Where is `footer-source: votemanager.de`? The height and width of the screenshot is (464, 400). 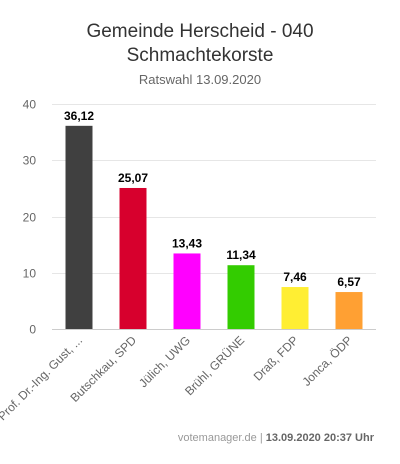 footer-source: votemanager.de is located at coordinates (217, 438).